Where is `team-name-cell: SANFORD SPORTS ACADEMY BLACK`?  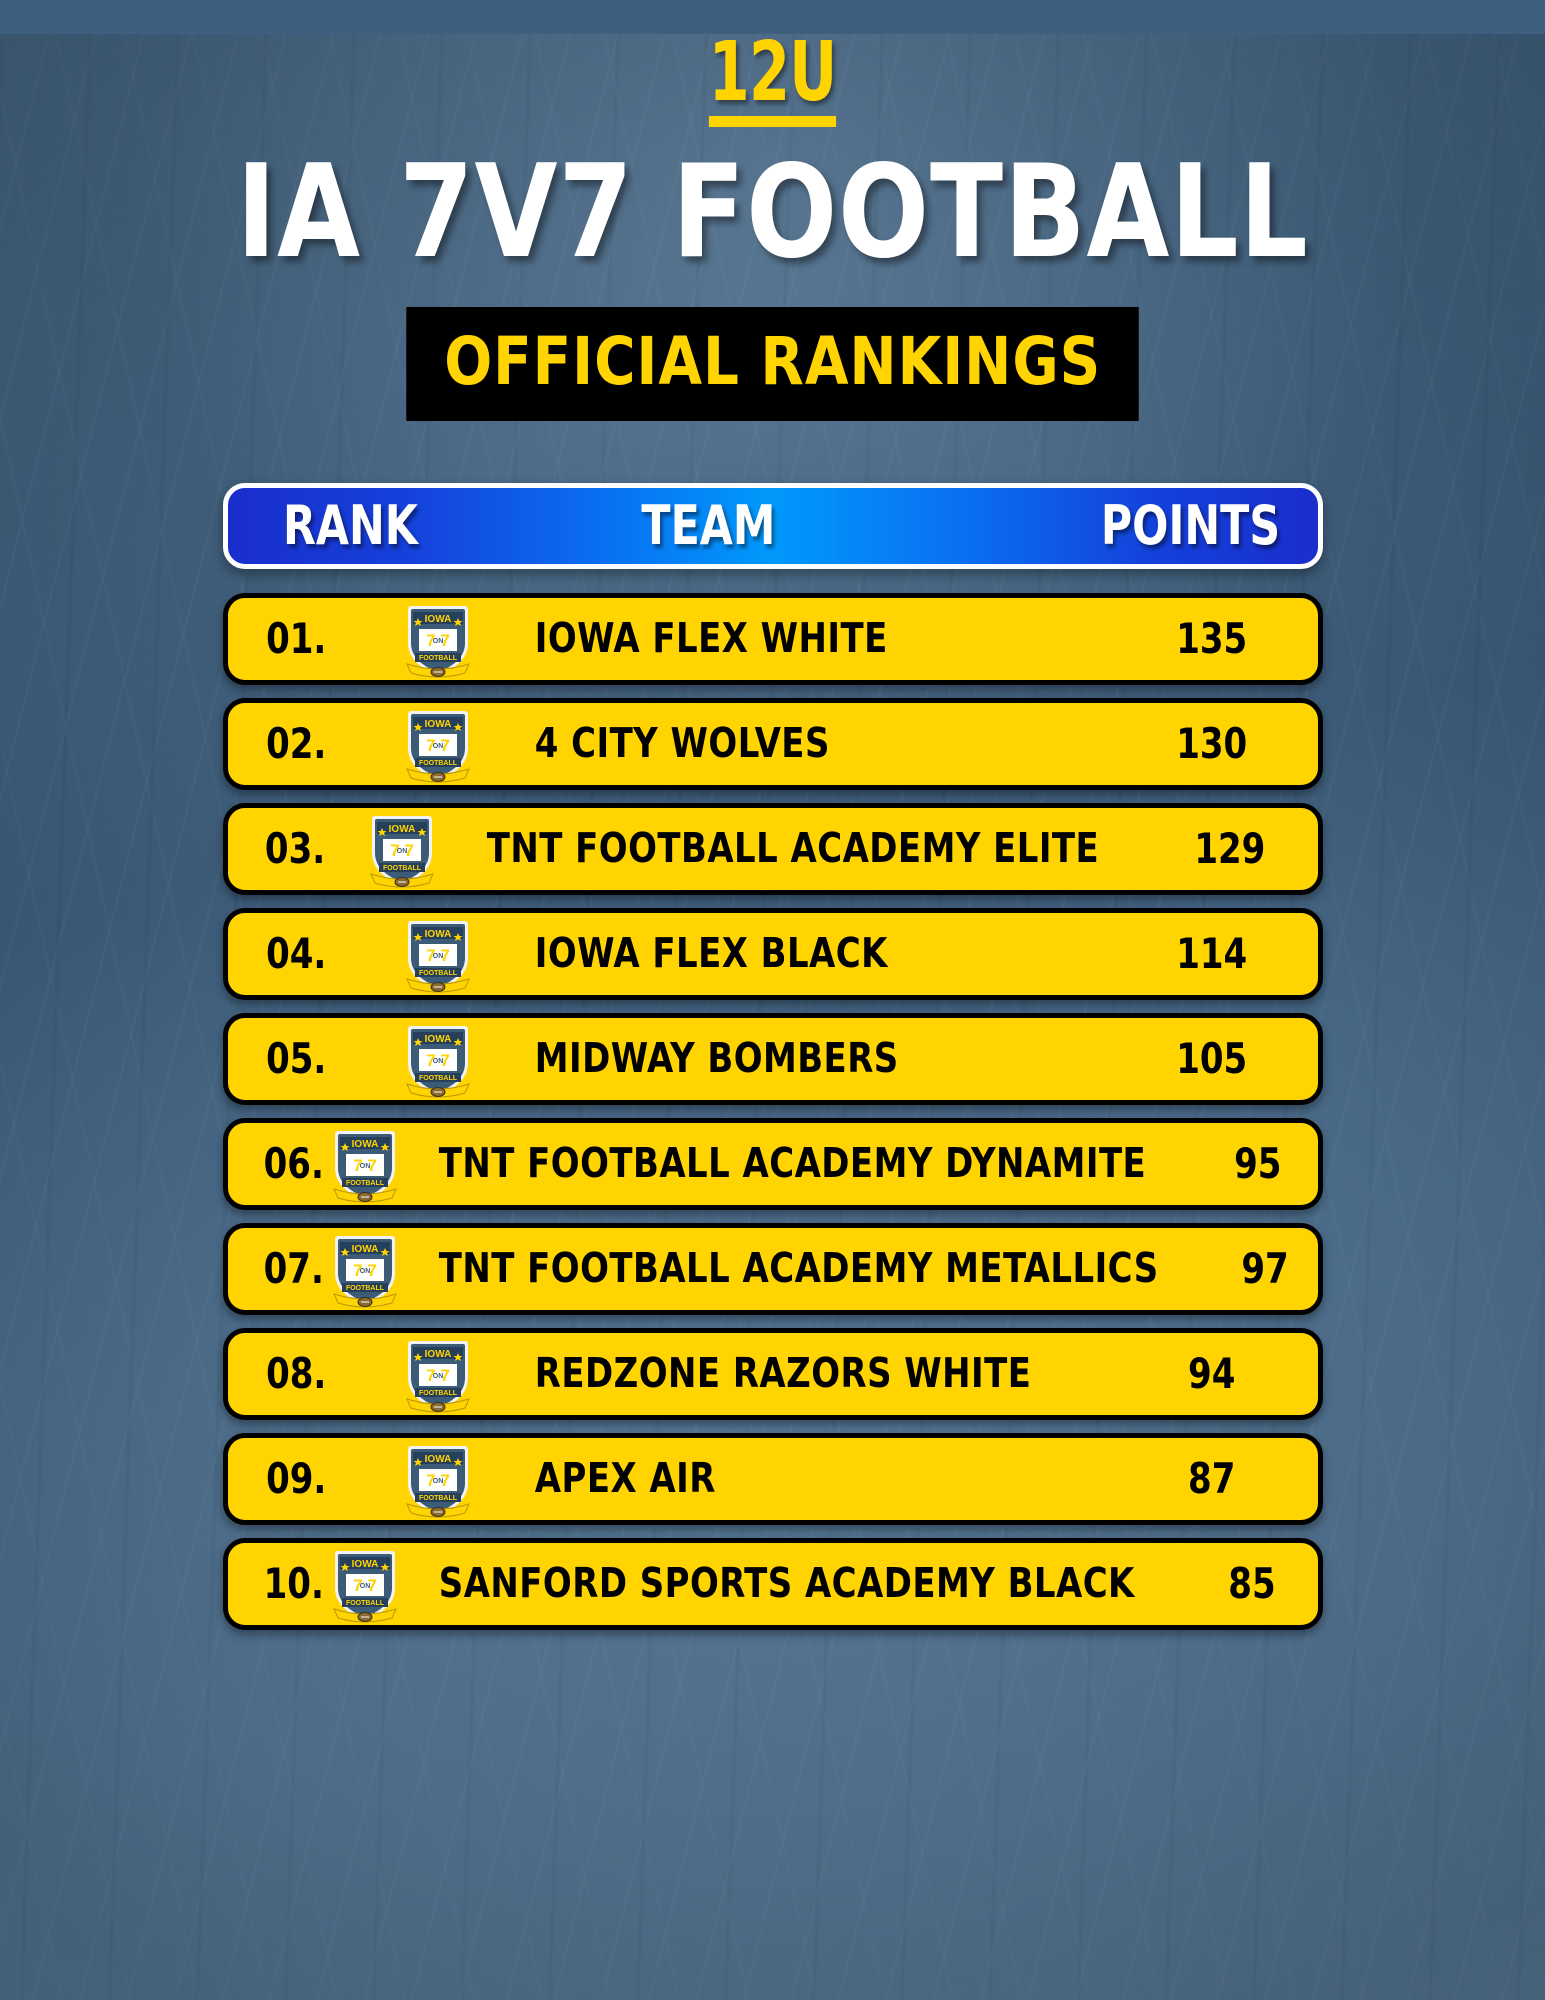 team-name-cell: SANFORD SPORTS ACADEMY BLACK is located at coordinates (787, 1583).